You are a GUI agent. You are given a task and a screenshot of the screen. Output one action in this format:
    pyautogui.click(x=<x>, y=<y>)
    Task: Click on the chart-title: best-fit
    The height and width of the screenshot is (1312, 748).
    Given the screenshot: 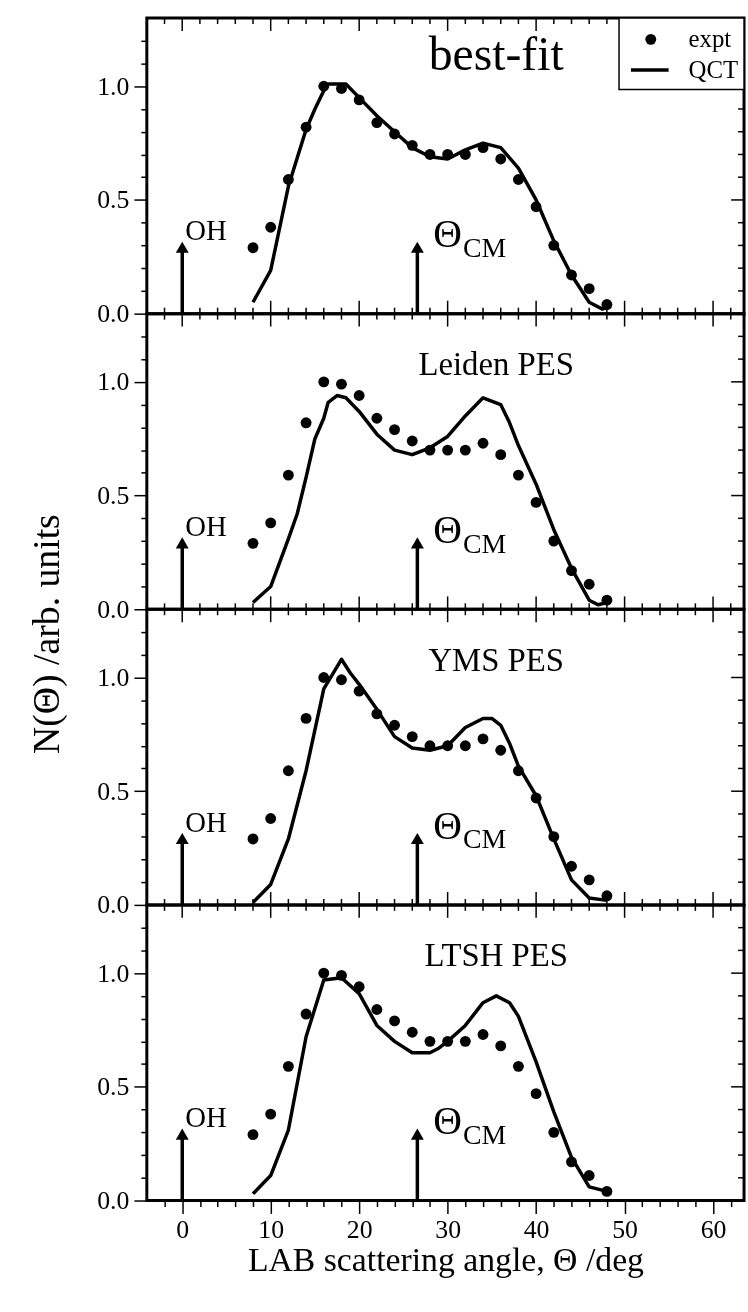 What is the action you would take?
    pyautogui.click(x=496, y=53)
    